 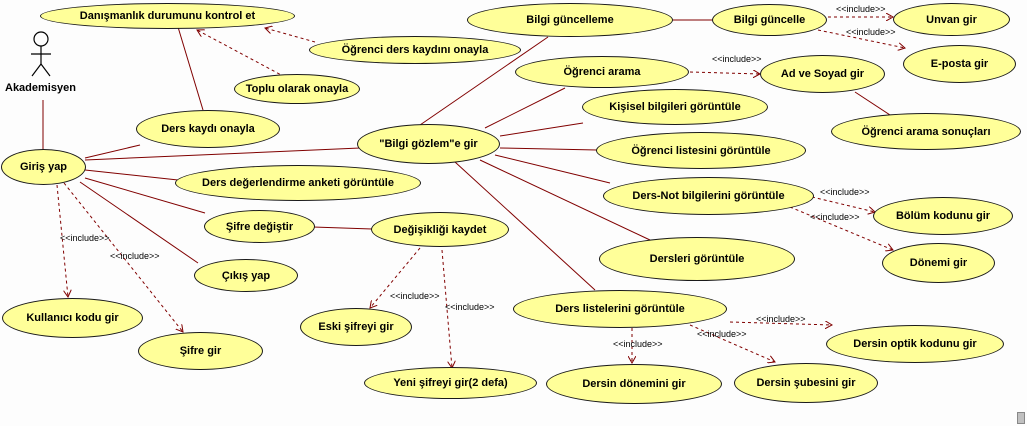 What do you see at coordinates (620, 309) in the screenshot?
I see `uc-ders-listeleri: Ders listelerini görüntüle` at bounding box center [620, 309].